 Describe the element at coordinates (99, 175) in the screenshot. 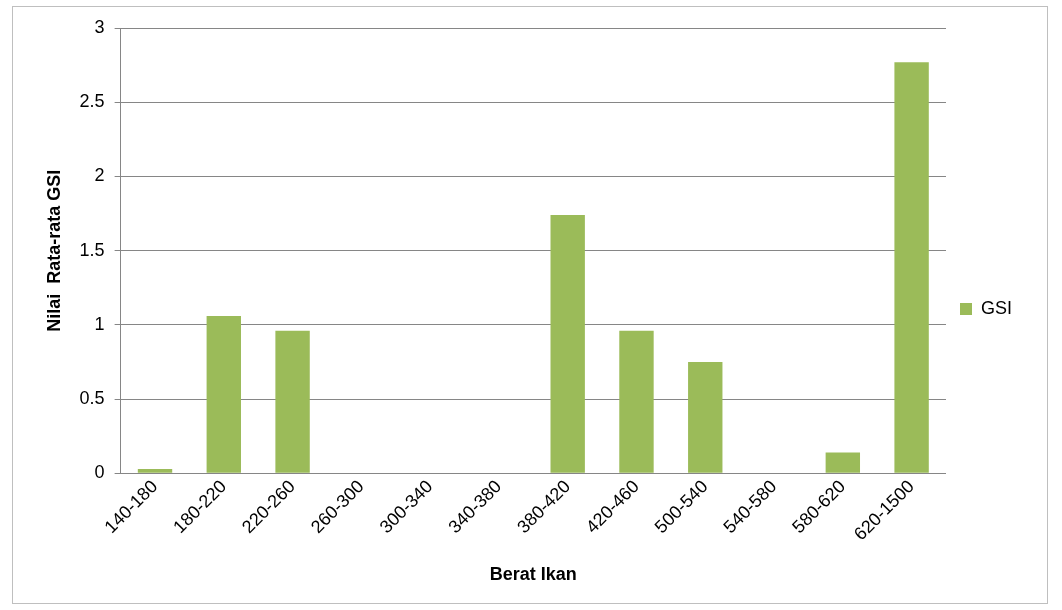

I see `y-tick-label: 2` at that location.